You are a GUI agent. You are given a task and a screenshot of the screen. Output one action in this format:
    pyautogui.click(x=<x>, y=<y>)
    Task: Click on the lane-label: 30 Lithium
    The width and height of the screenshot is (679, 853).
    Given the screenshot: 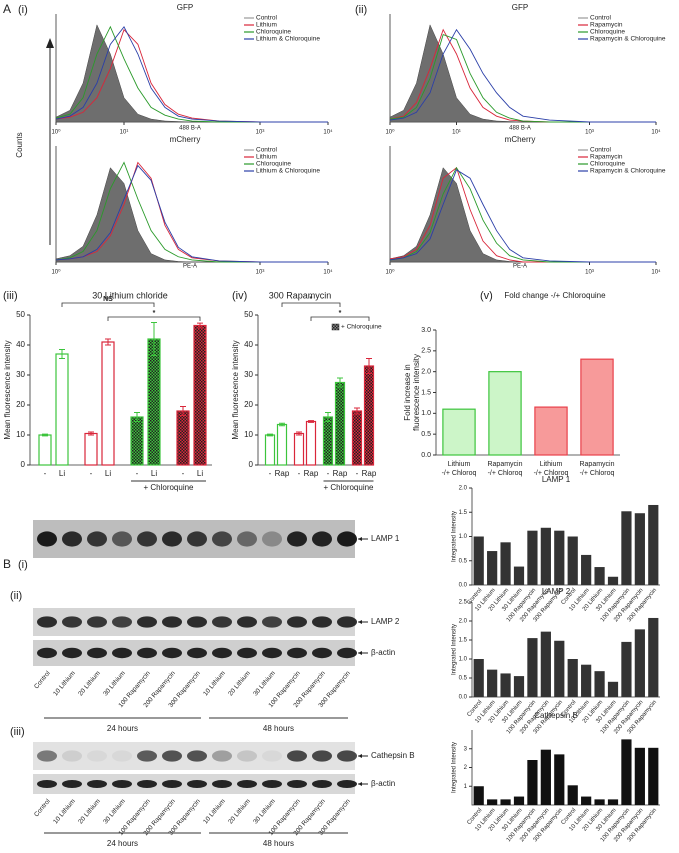 What is the action you would take?
    pyautogui.click(x=114, y=683)
    